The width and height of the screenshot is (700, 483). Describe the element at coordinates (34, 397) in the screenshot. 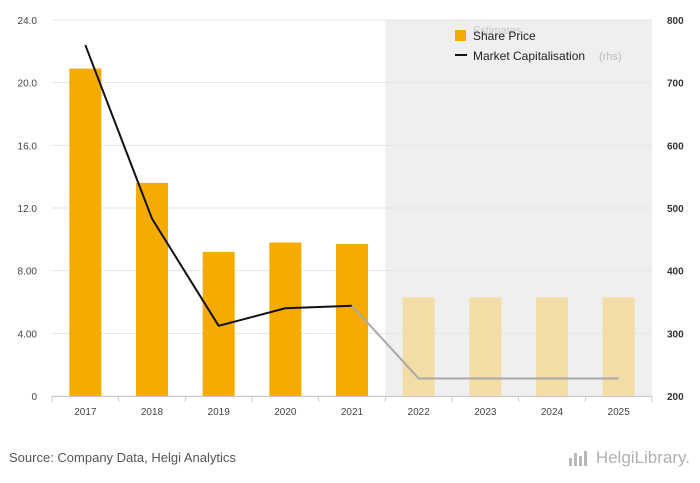

I see `y-left-tick-label: 0` at that location.